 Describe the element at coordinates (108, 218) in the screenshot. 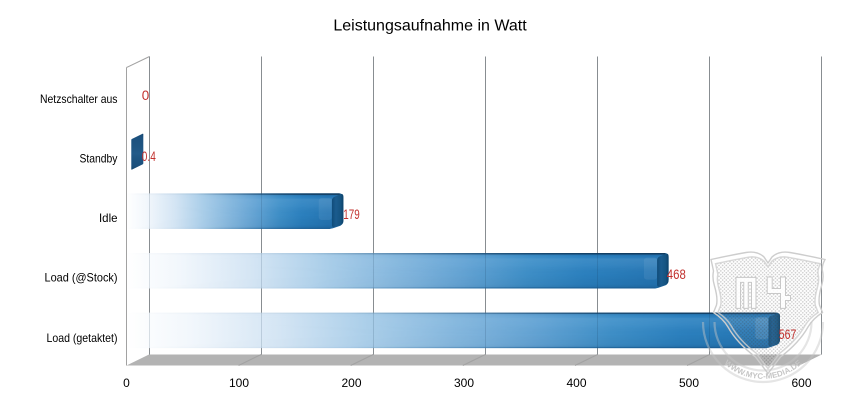

I see `svg-text: Idle` at that location.